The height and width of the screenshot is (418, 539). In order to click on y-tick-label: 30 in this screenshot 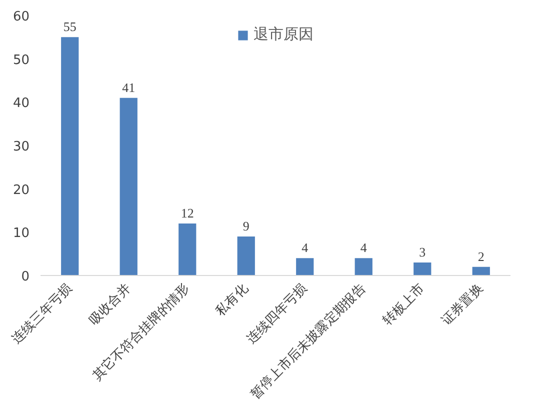, I will do `click(21, 147)`.